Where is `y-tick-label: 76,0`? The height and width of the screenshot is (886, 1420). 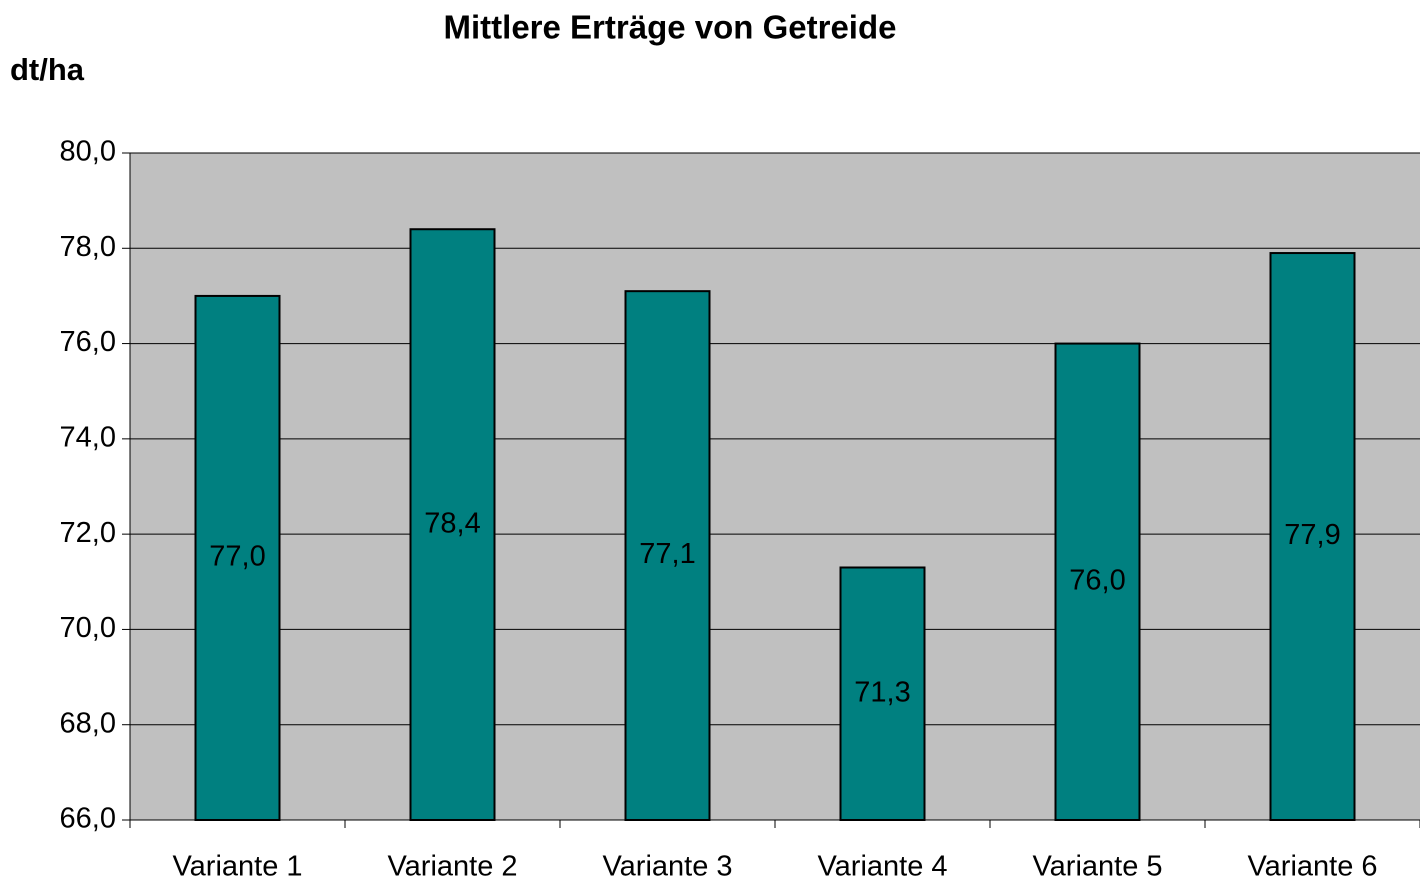 y-tick-label: 76,0 is located at coordinates (88, 342).